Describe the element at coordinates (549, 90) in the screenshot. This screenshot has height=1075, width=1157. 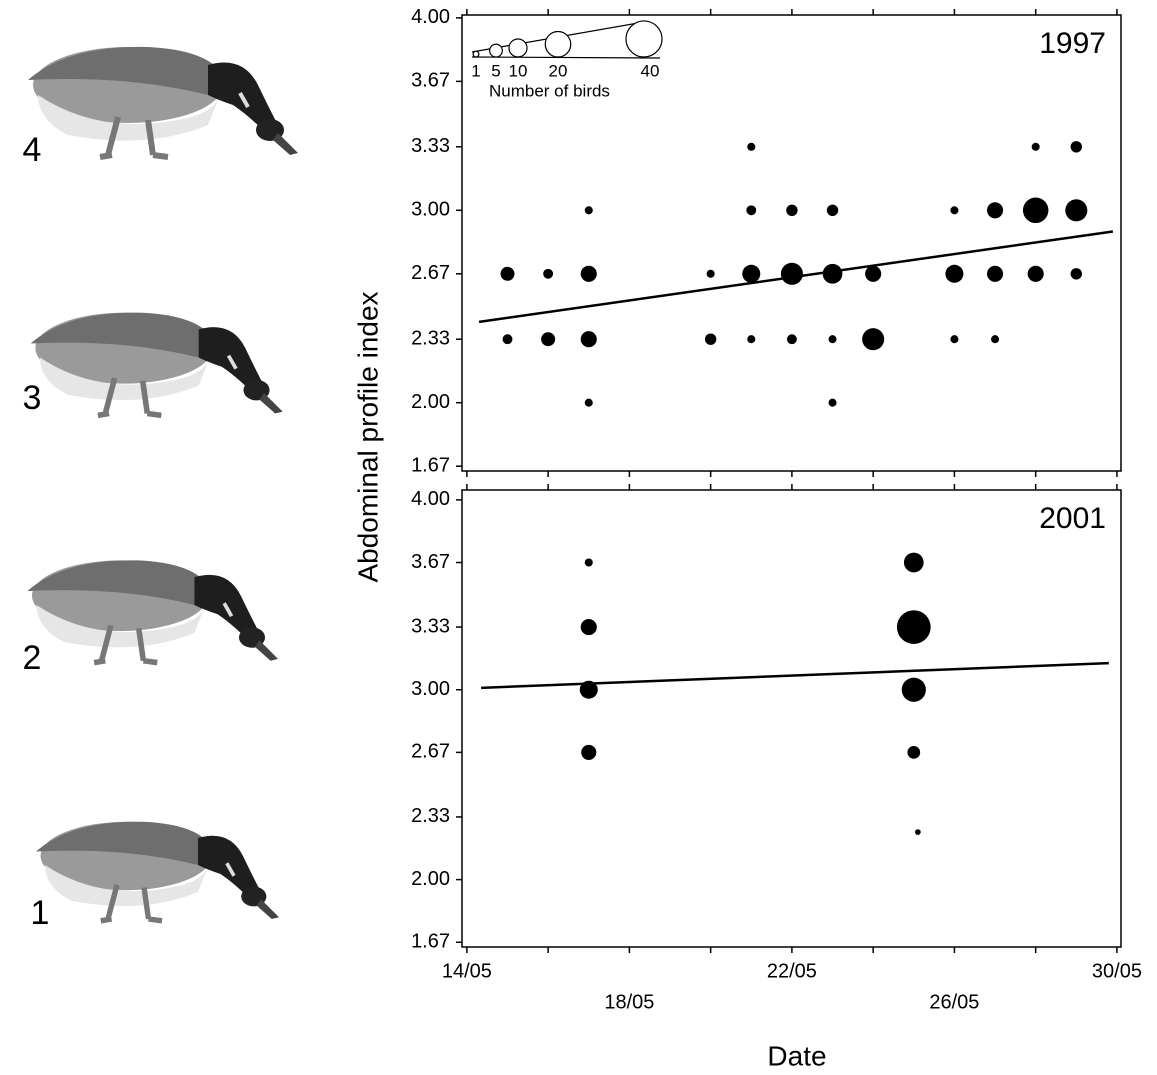
I see `size-legend-title: Number of birds` at that location.